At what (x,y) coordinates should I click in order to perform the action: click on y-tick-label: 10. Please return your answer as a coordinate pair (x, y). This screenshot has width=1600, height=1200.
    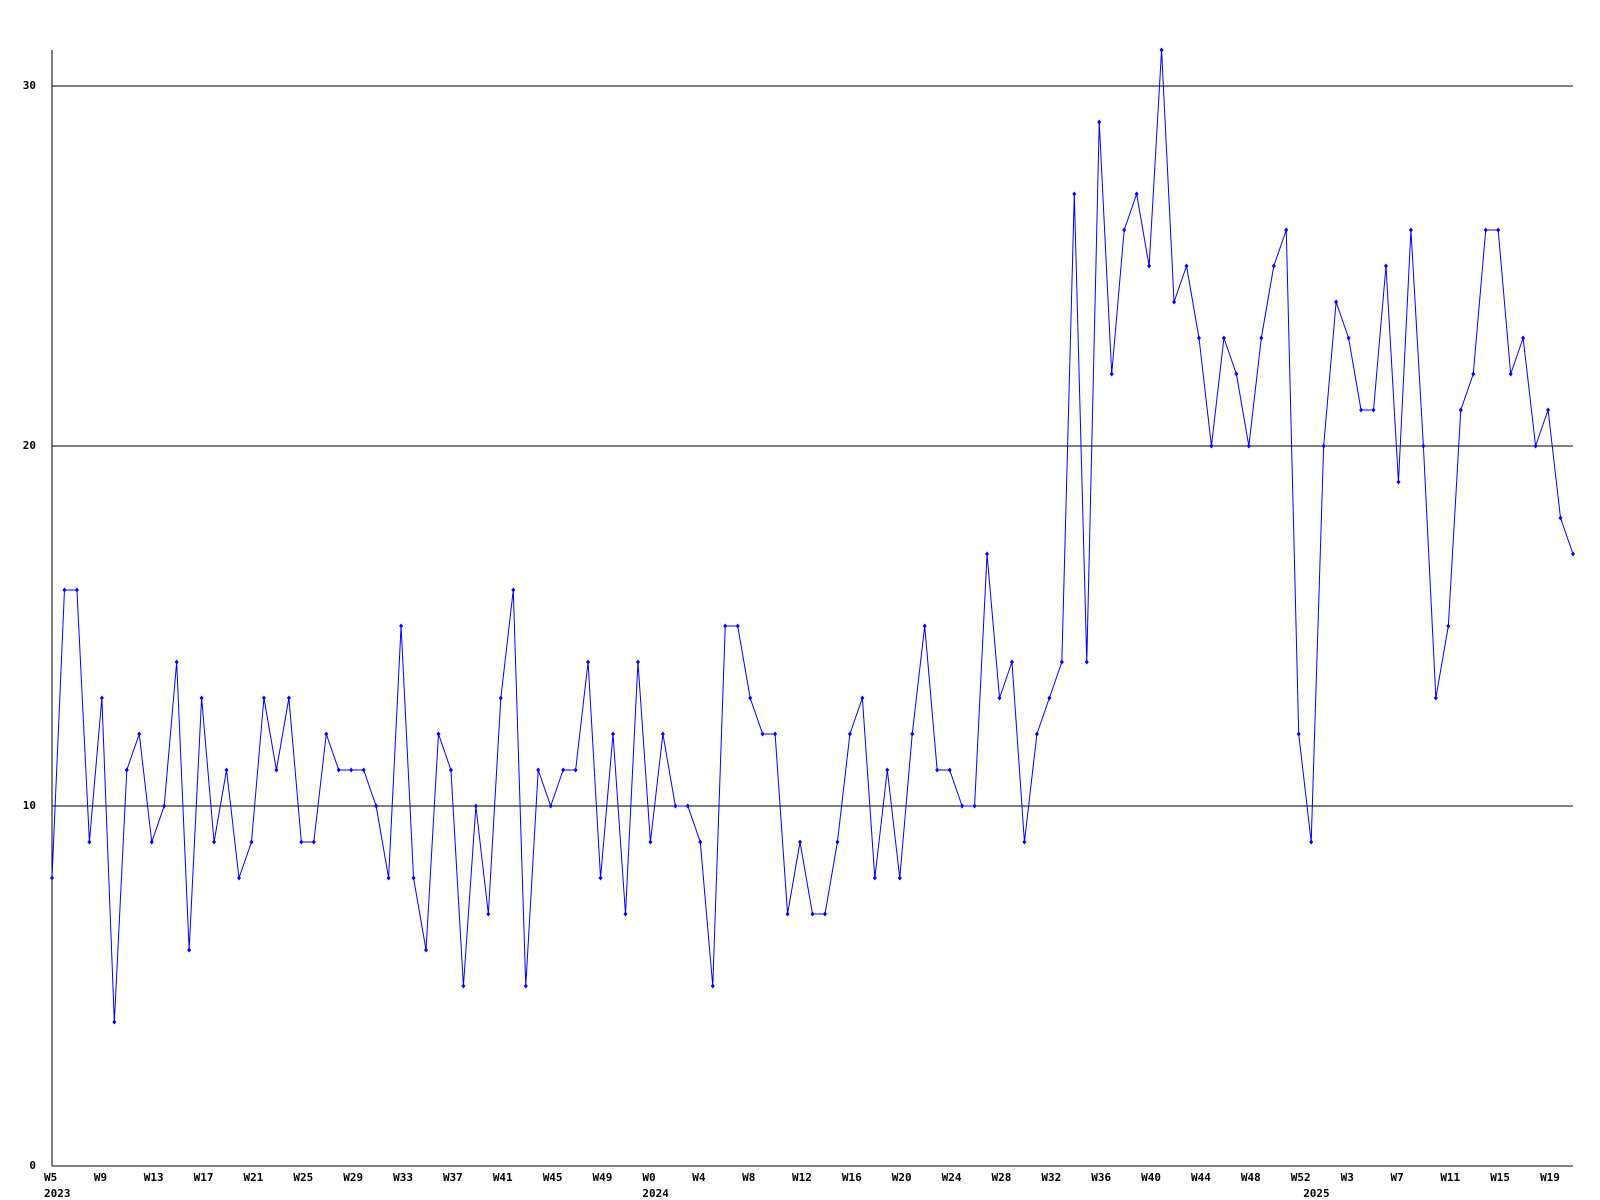
    Looking at the image, I should click on (29, 805).